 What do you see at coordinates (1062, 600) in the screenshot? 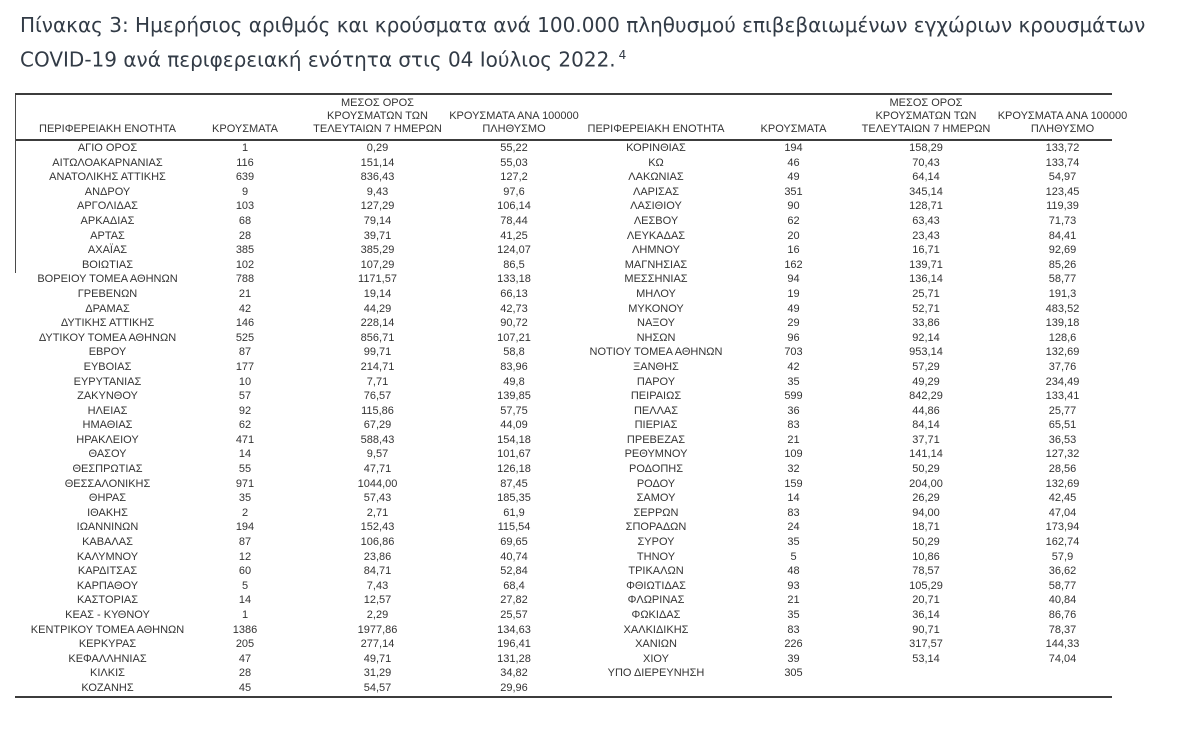
I see `per100k-cell: 40,84` at bounding box center [1062, 600].